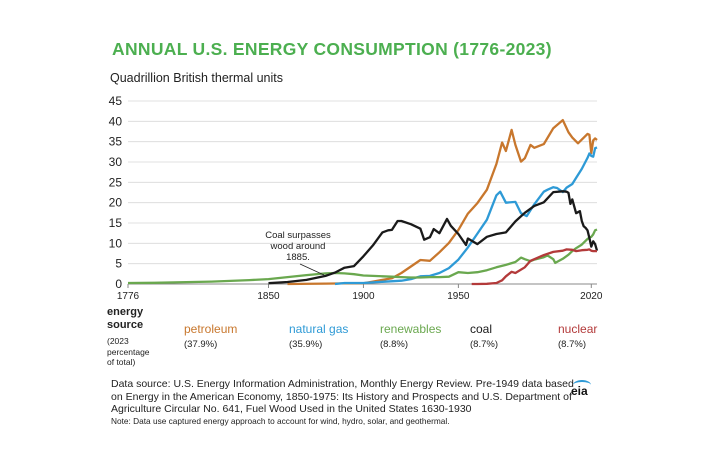 The height and width of the screenshot is (470, 705). Describe the element at coordinates (116, 162) in the screenshot. I see `y-tick-label: 30` at that location.